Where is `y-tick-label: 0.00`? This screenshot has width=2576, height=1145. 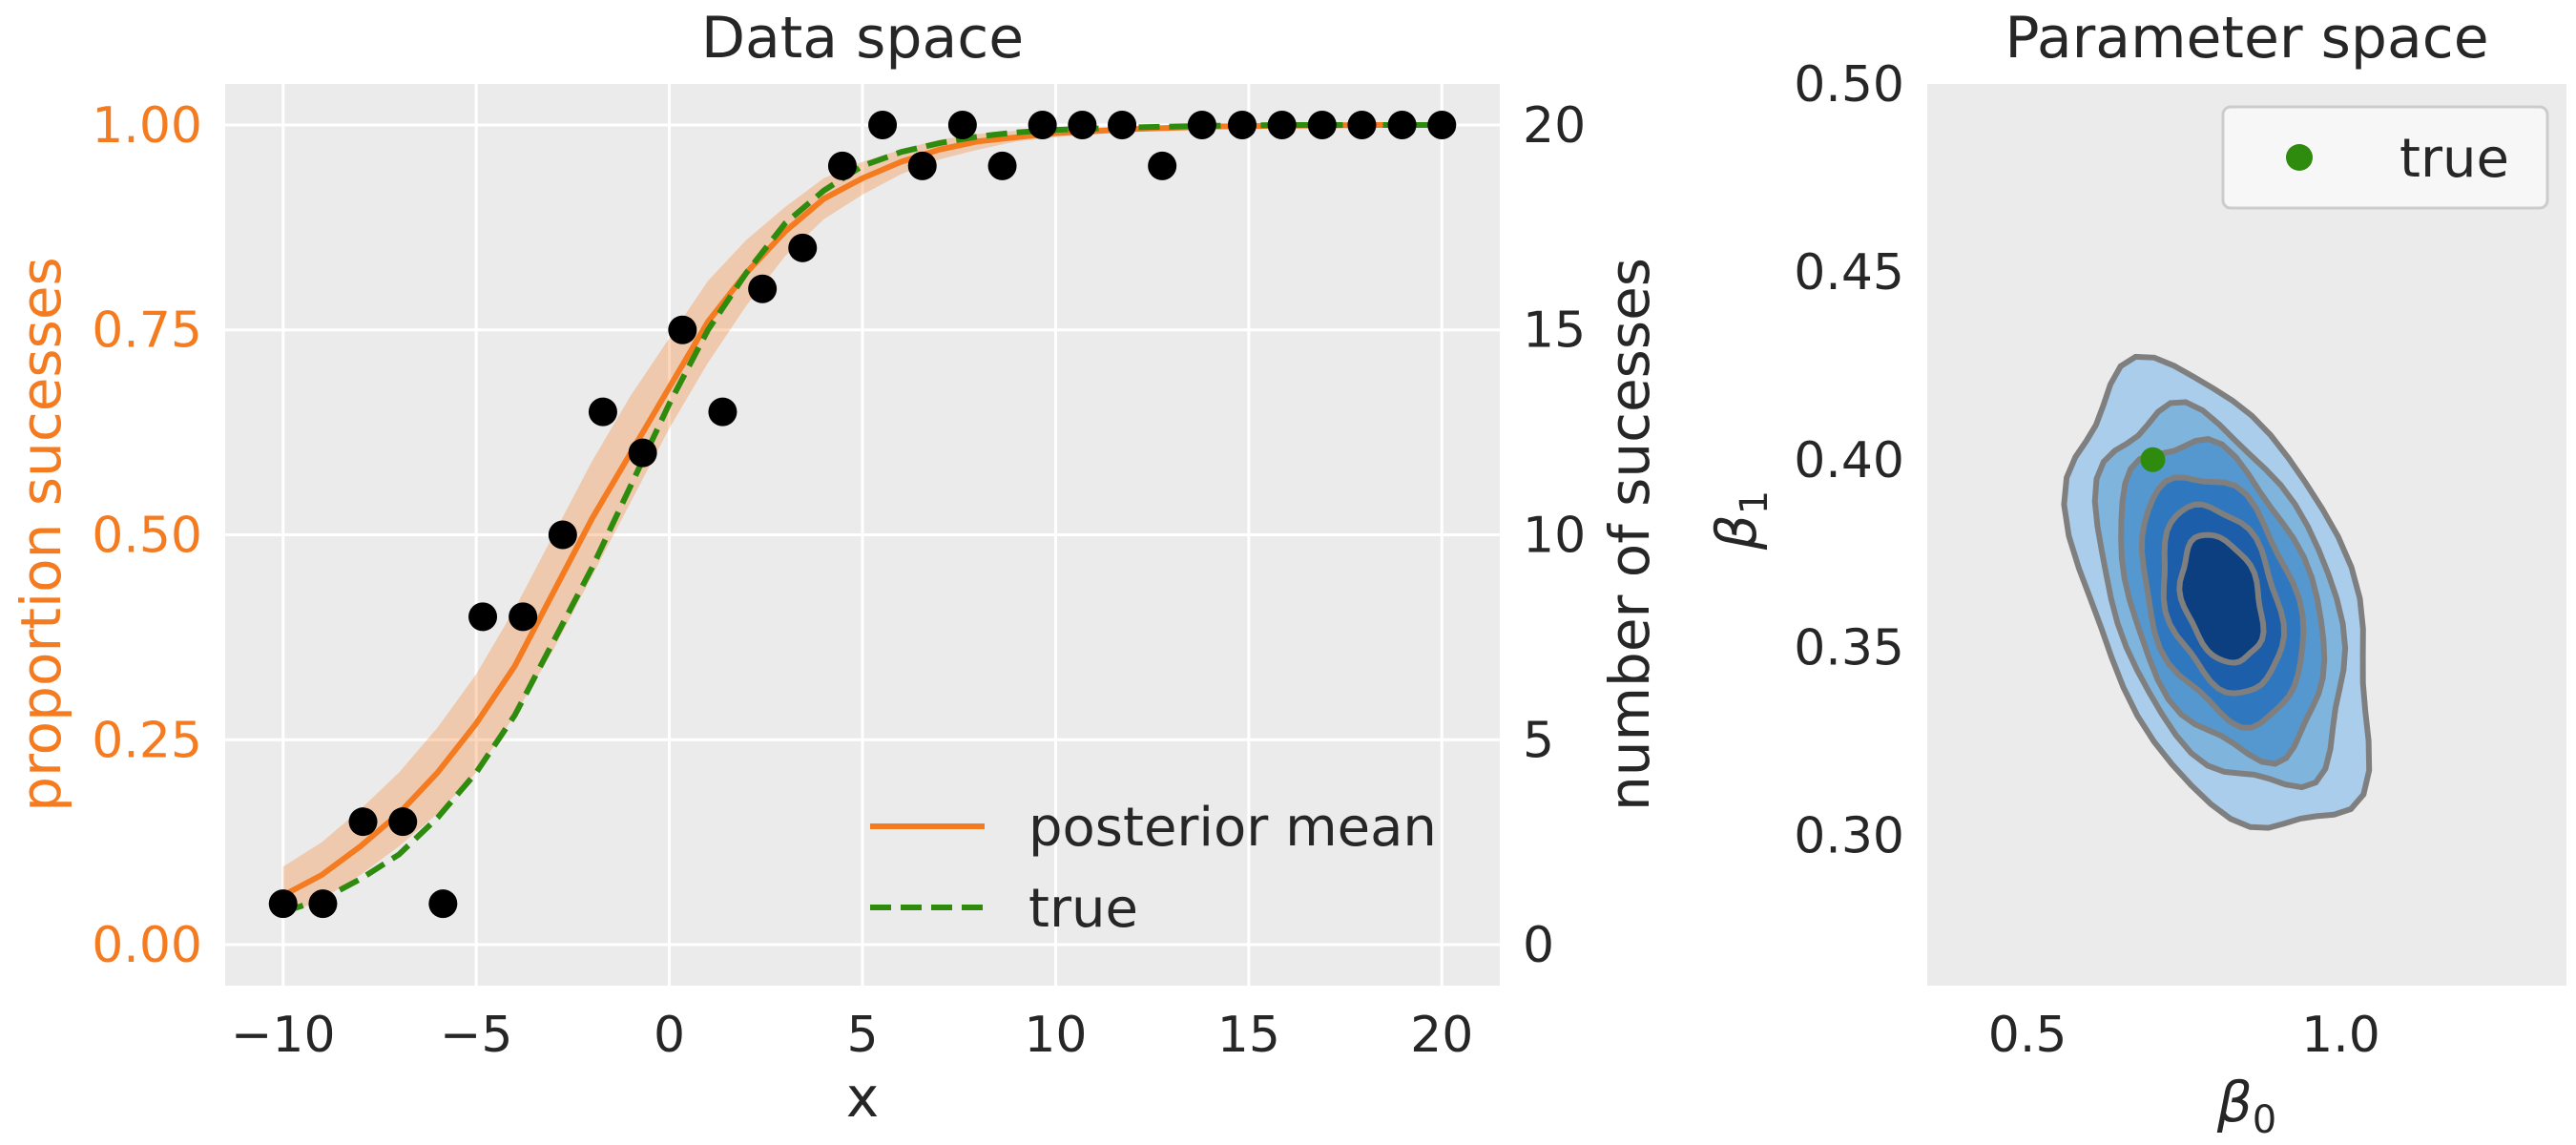
y-tick-label: 0.00 is located at coordinates (147, 946).